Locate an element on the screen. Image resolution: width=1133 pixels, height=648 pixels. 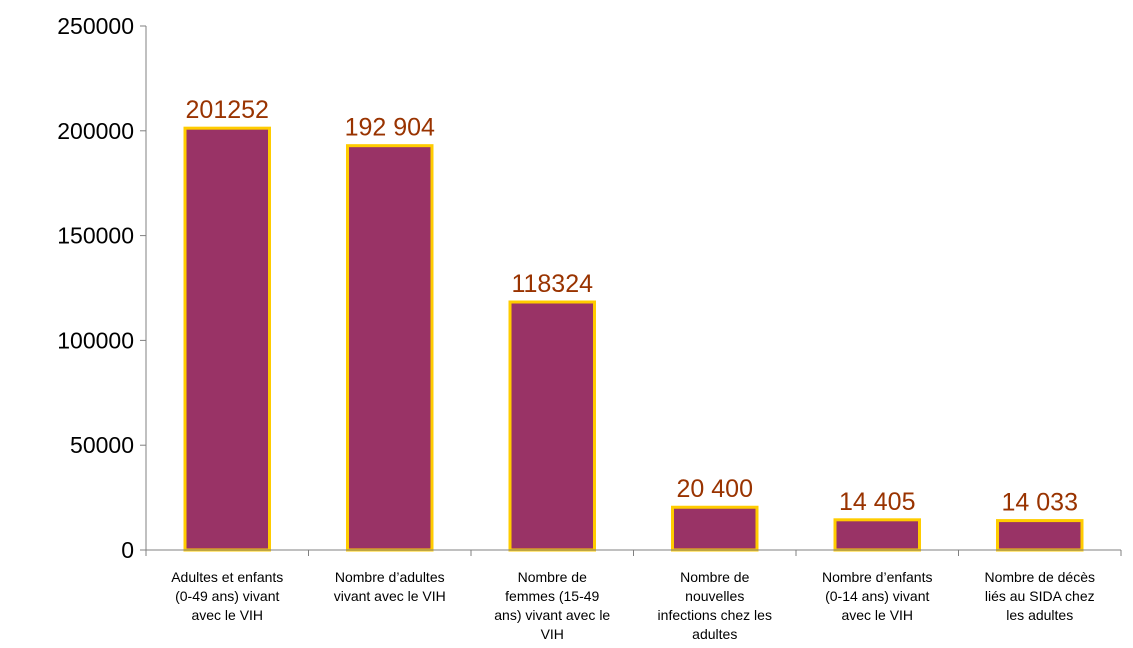
data-label: 118324 is located at coordinates (552, 284).